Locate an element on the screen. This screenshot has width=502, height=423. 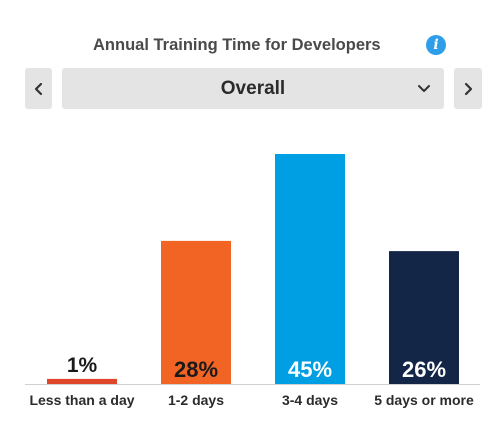
select-value: Overall is located at coordinates (253, 88).